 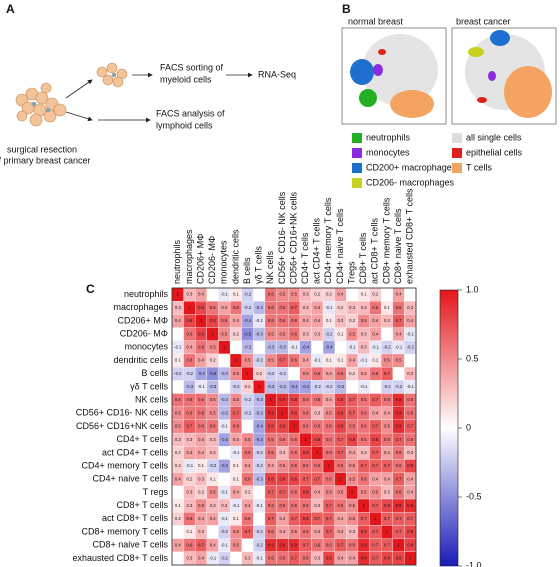 What do you see at coordinates (45, 160) in the screenshot?
I see `step-text: of primary breast cancer` at bounding box center [45, 160].